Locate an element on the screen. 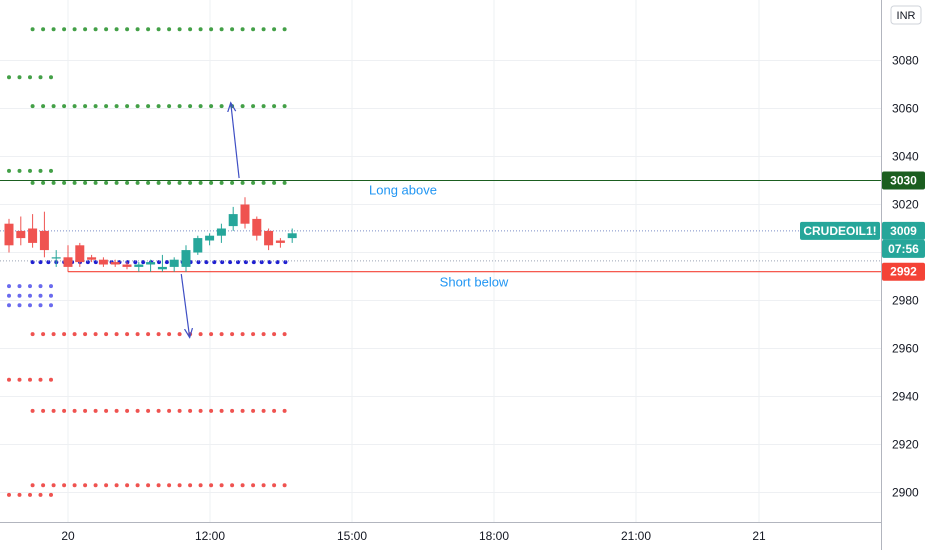 This screenshot has height=550, width=932. short-dotted-level is located at coordinates (158, 485).